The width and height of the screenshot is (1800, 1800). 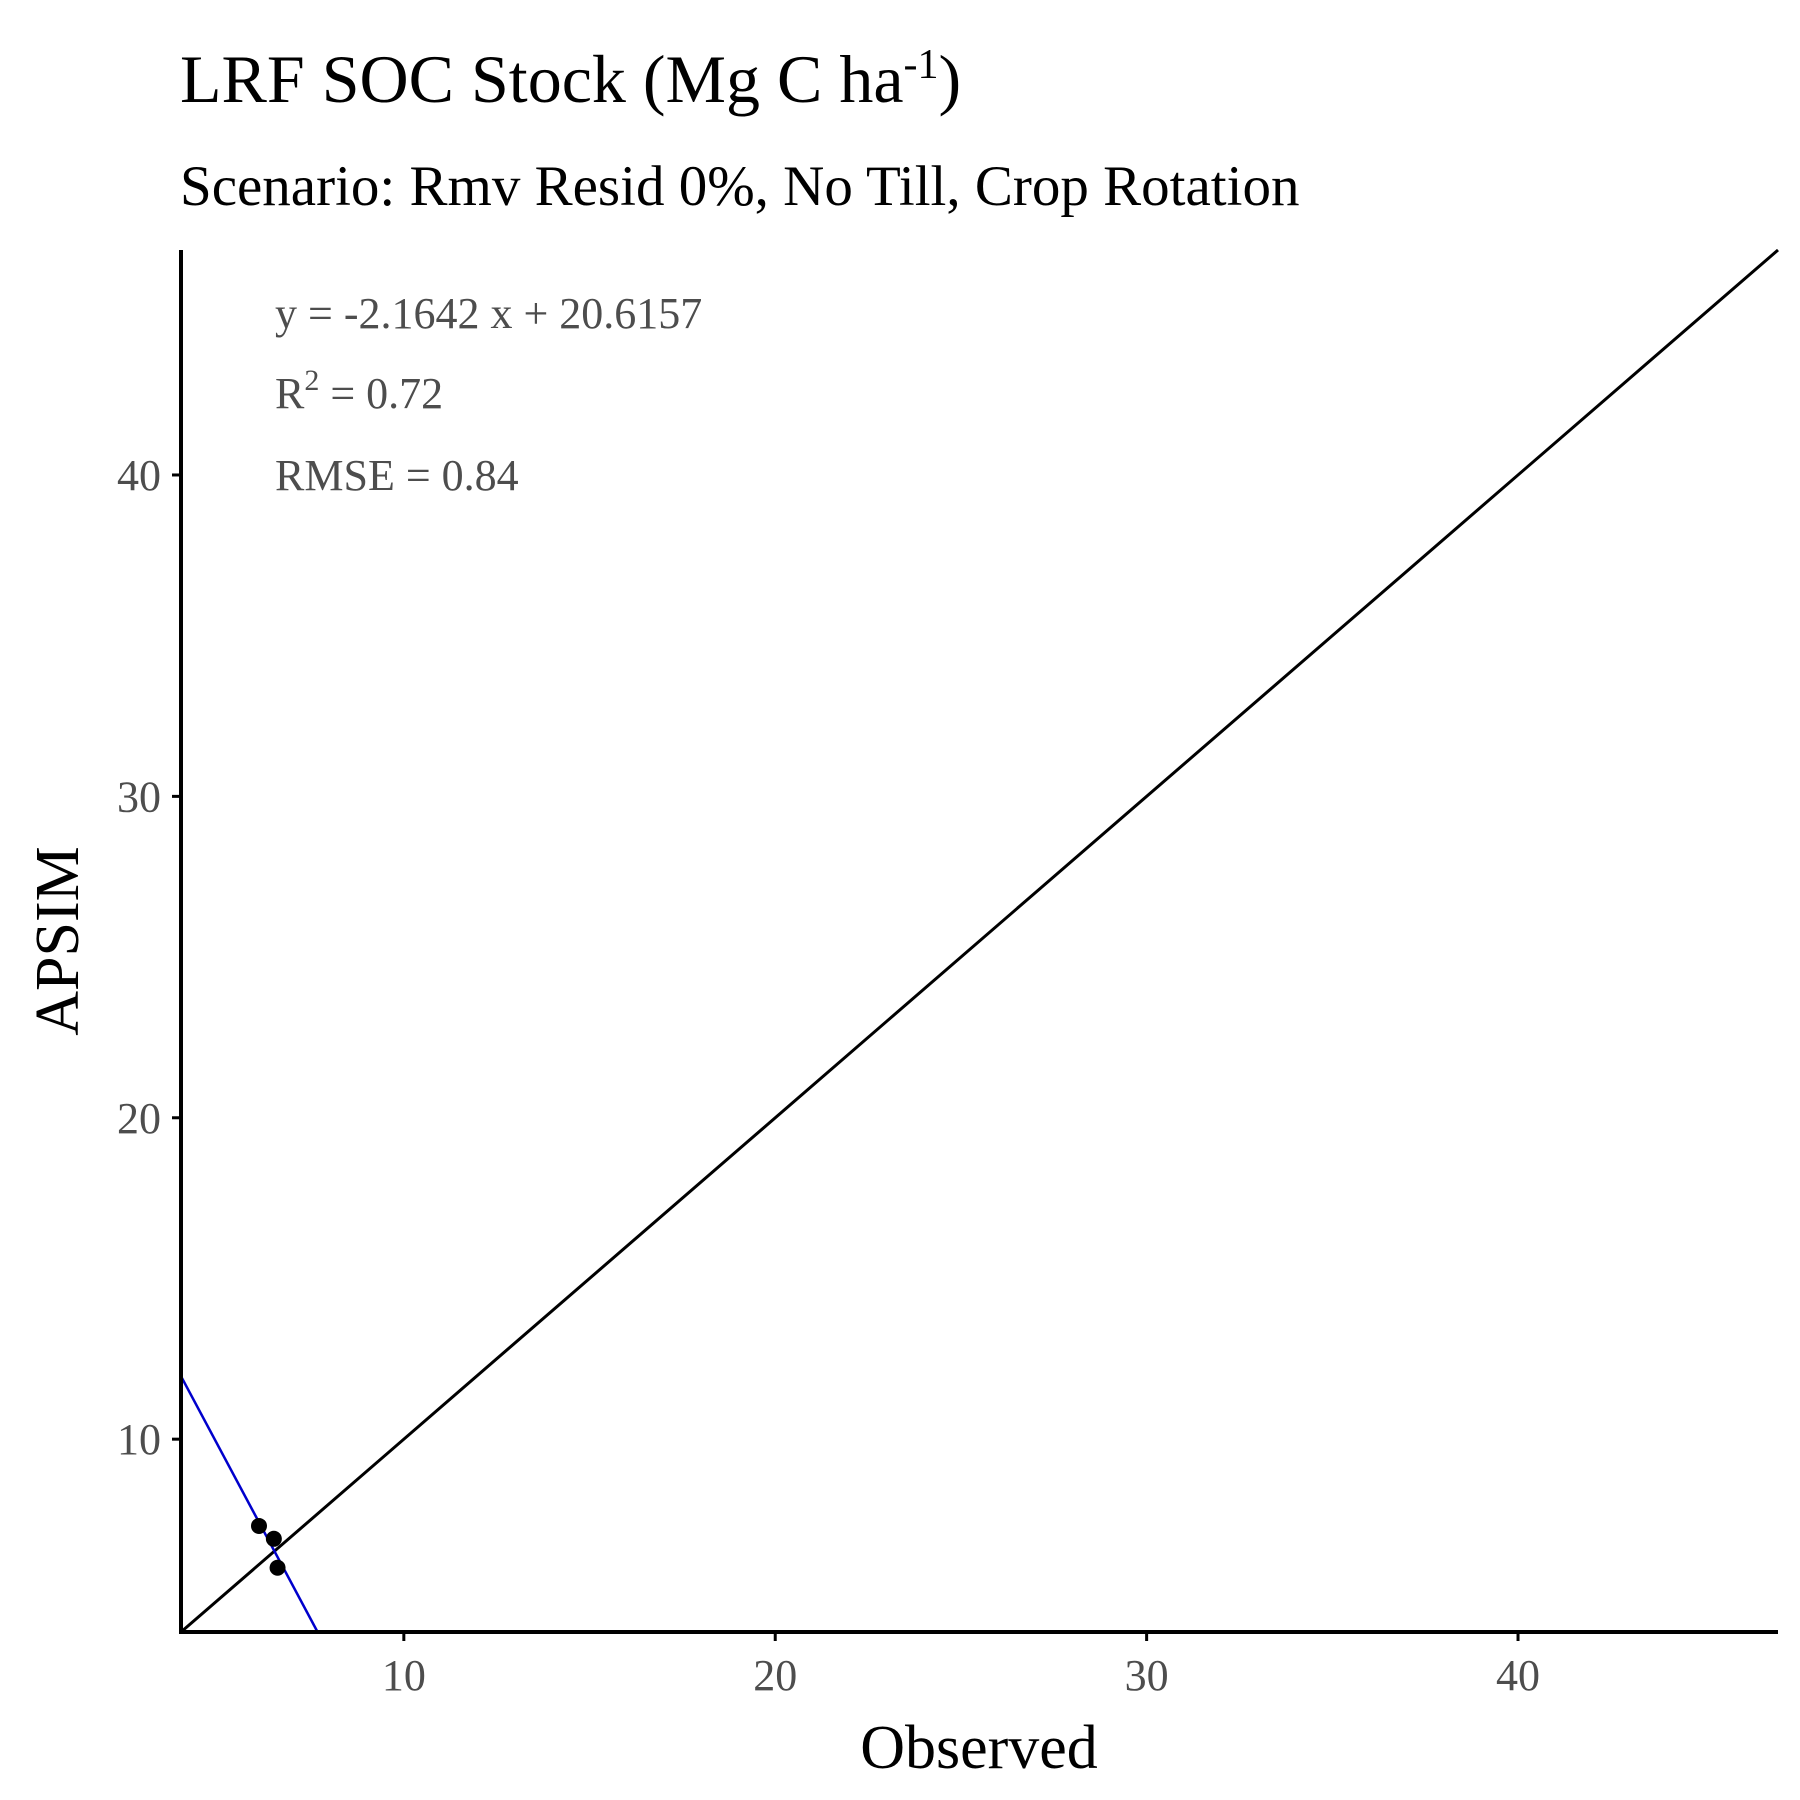 What do you see at coordinates (381, 393) in the screenshot?
I see `r2-value: = 0.72` at bounding box center [381, 393].